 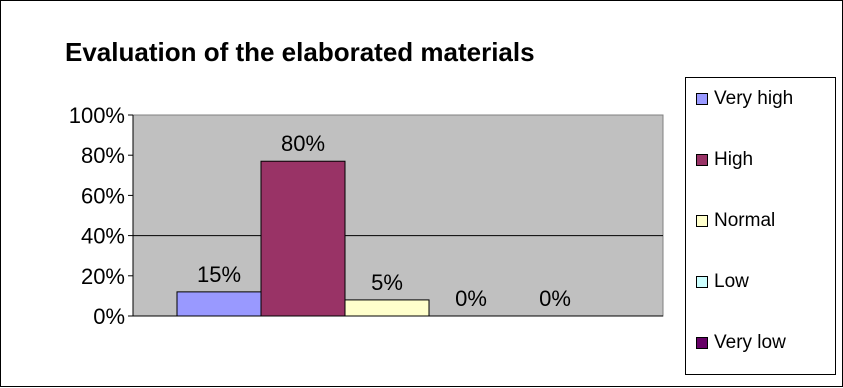 What do you see at coordinates (103, 276) in the screenshot?
I see `y-tick-label: 20%` at bounding box center [103, 276].